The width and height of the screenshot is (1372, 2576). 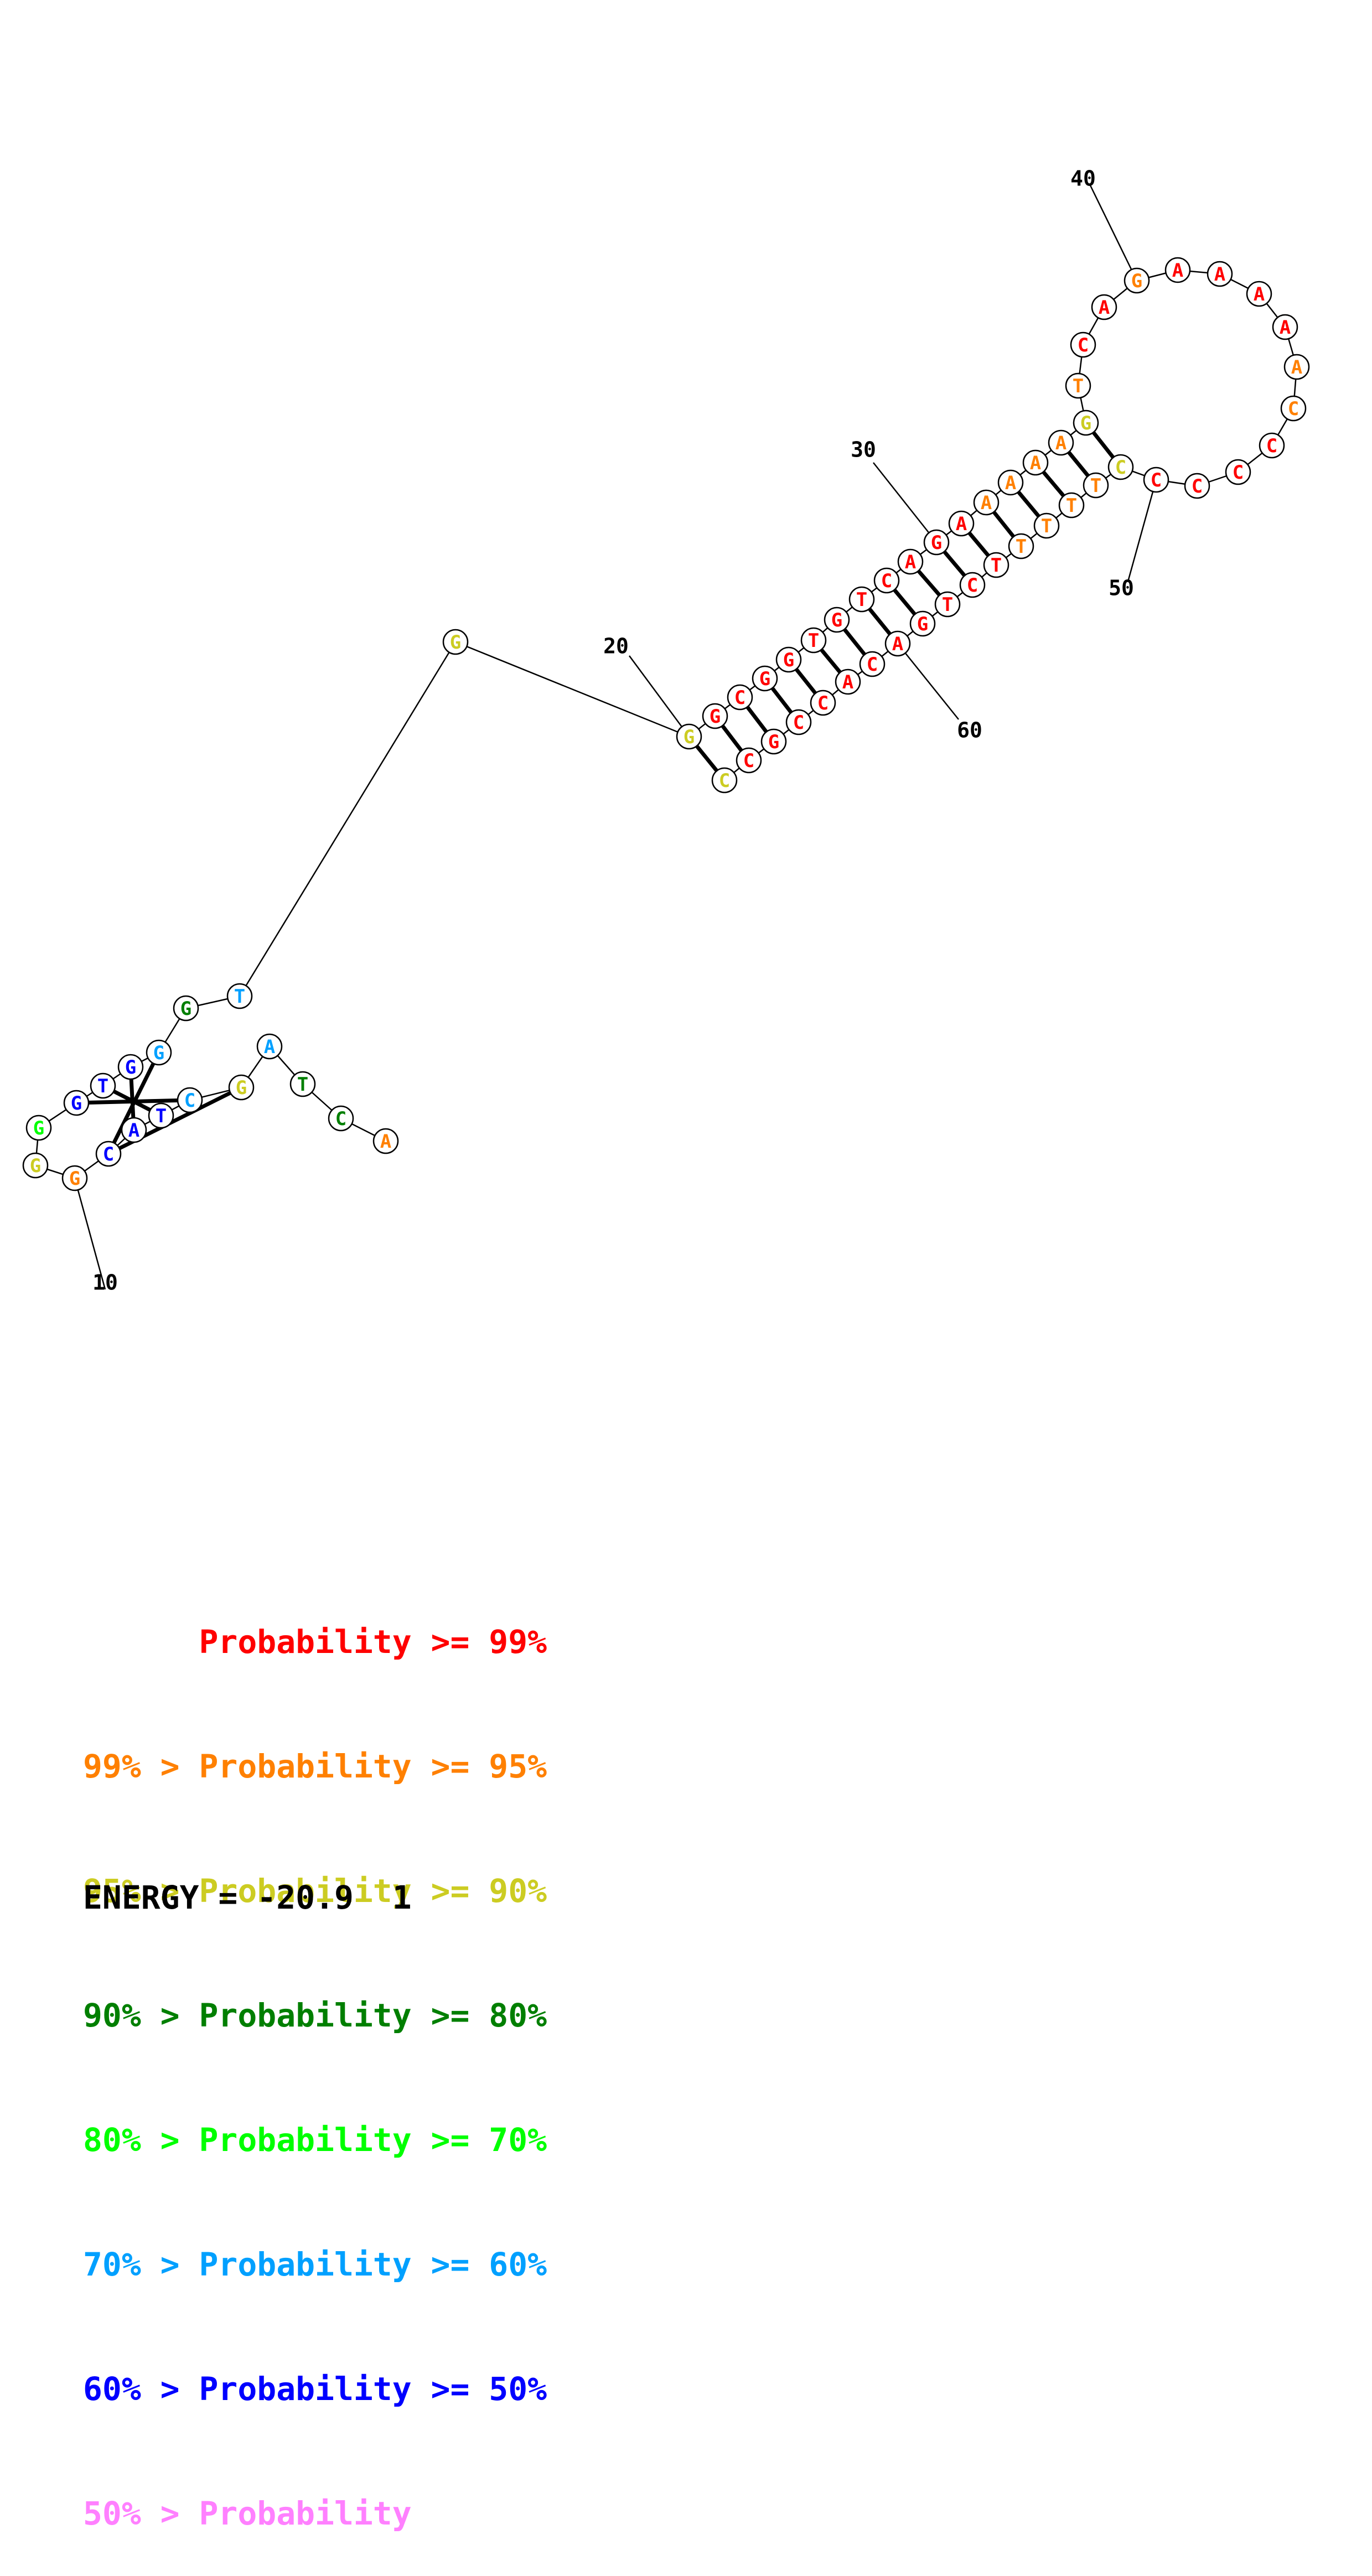 I want to click on nucleotide-32: A, so click(x=986, y=502).